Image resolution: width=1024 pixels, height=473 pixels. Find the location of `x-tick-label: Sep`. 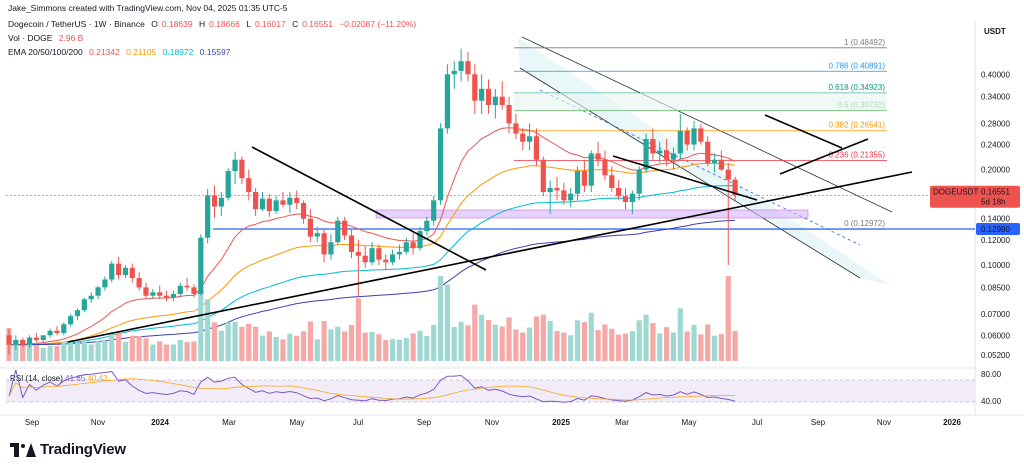

x-tick-label: Sep is located at coordinates (818, 422).